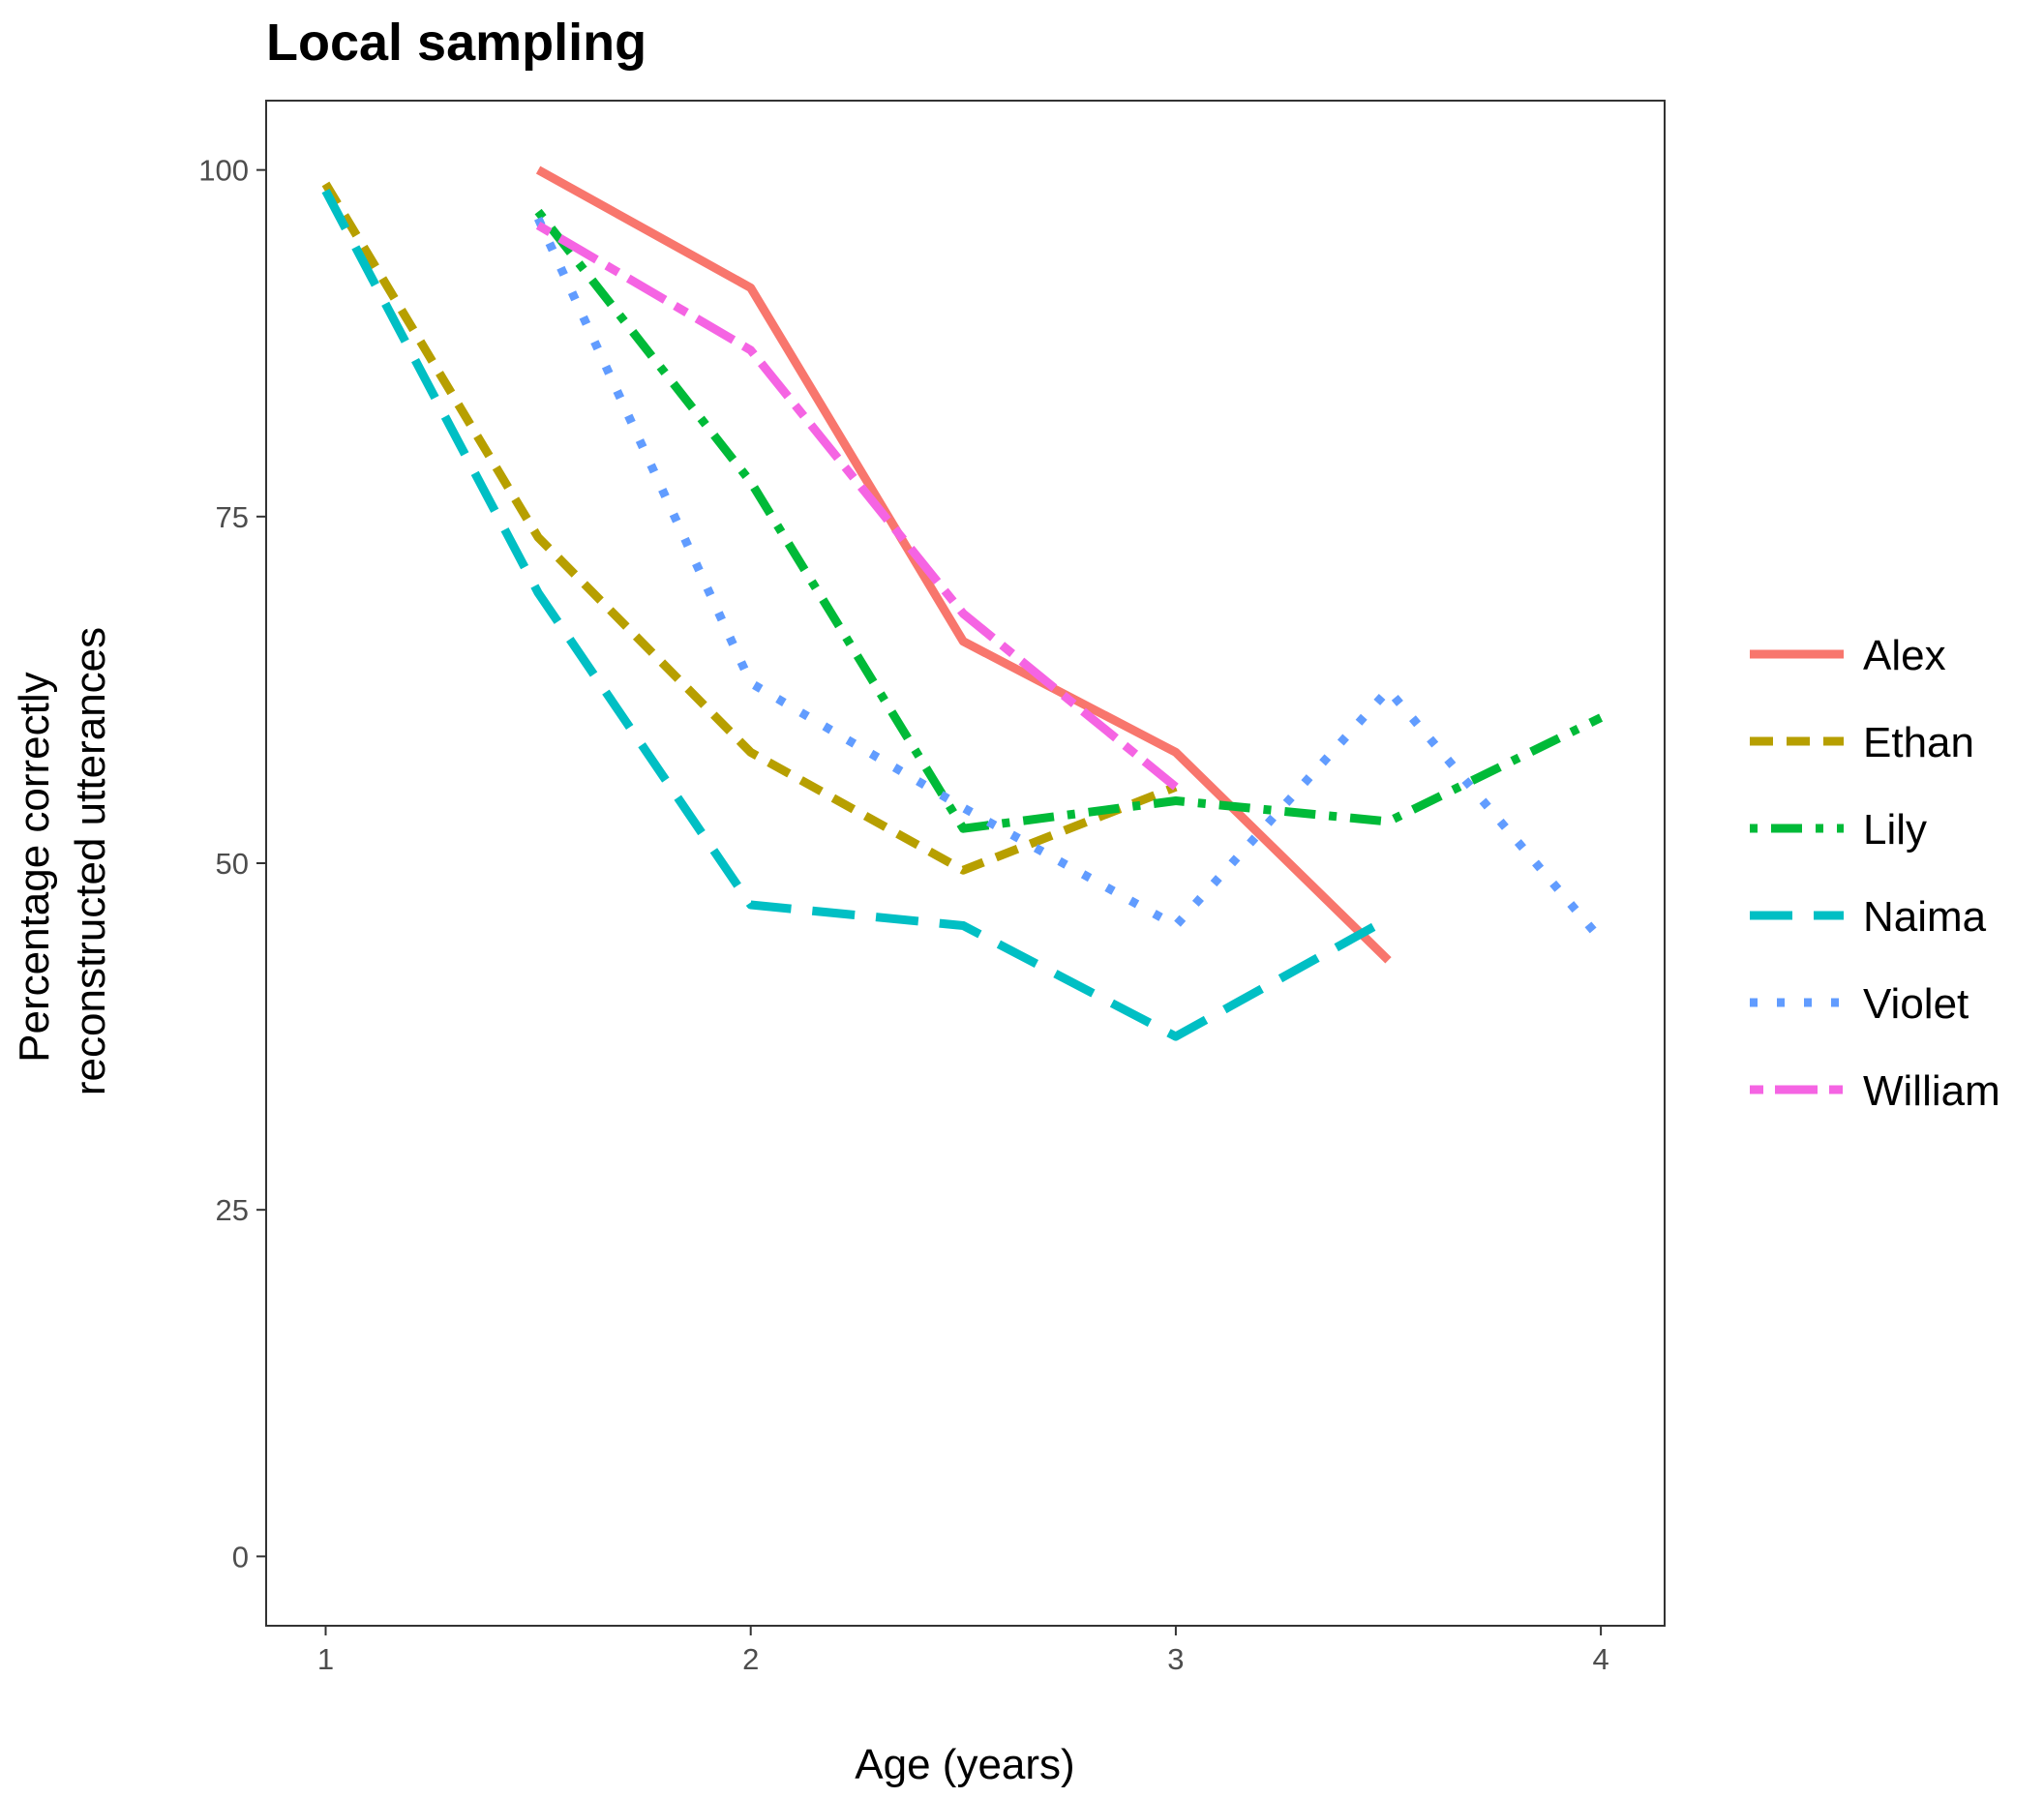 The image size is (2044, 1798). What do you see at coordinates (1931, 1091) in the screenshot?
I see `legend-label-william: William` at bounding box center [1931, 1091].